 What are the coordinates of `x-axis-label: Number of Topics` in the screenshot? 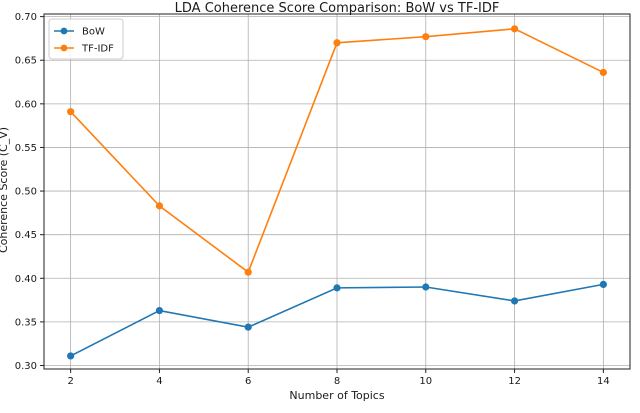 It's located at (336, 395).